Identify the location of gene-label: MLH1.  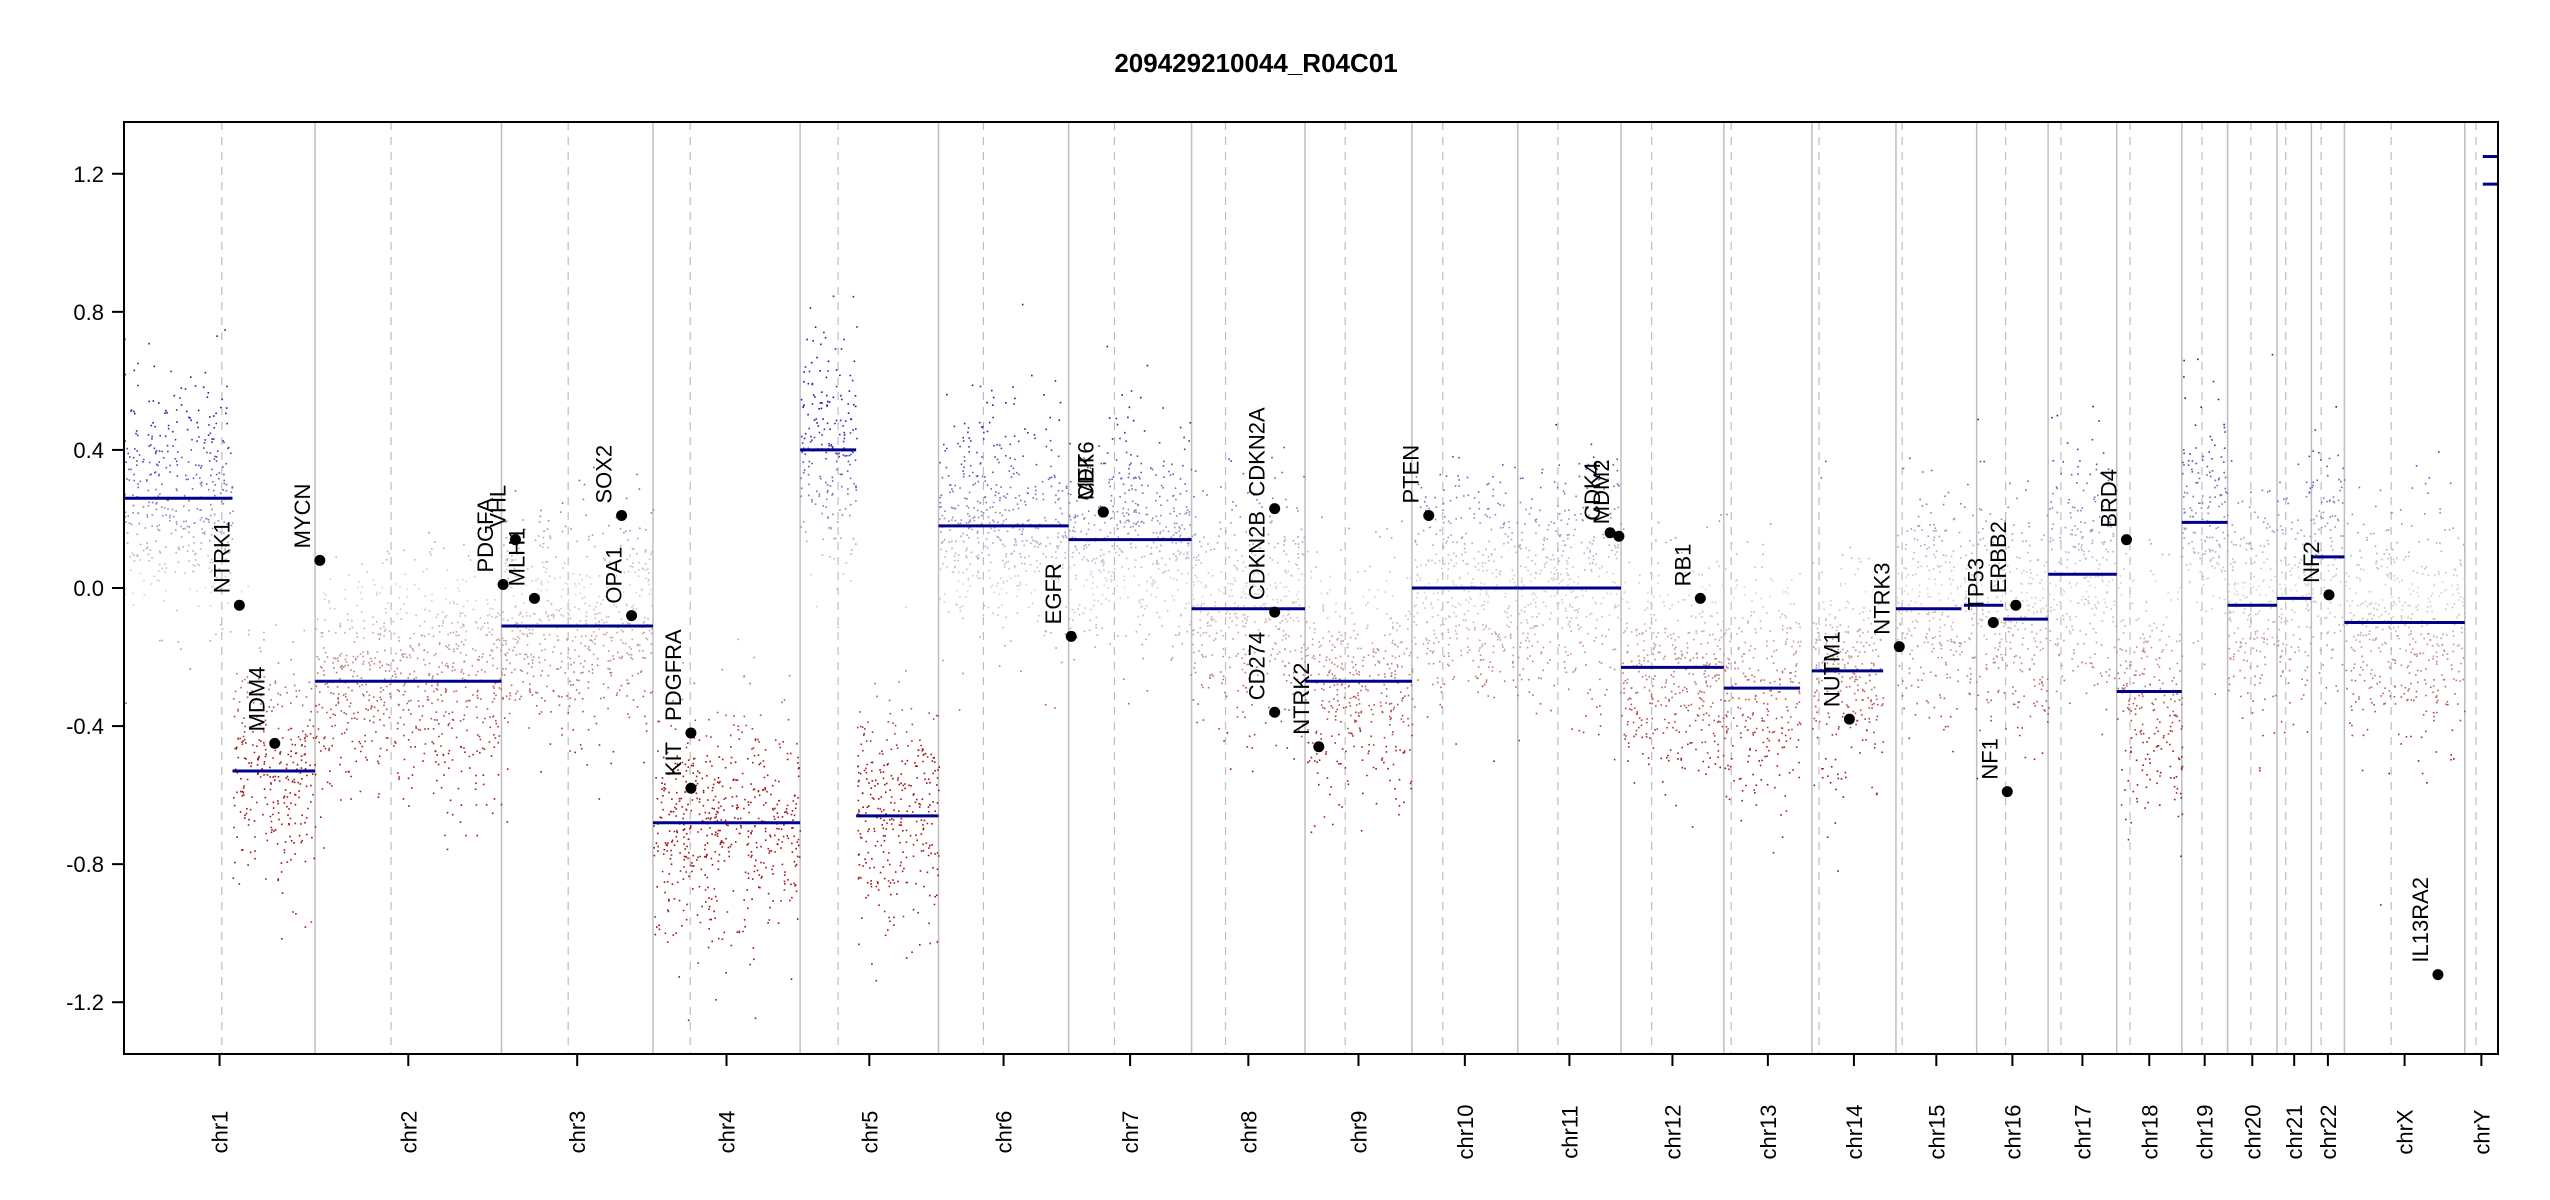
(516, 557).